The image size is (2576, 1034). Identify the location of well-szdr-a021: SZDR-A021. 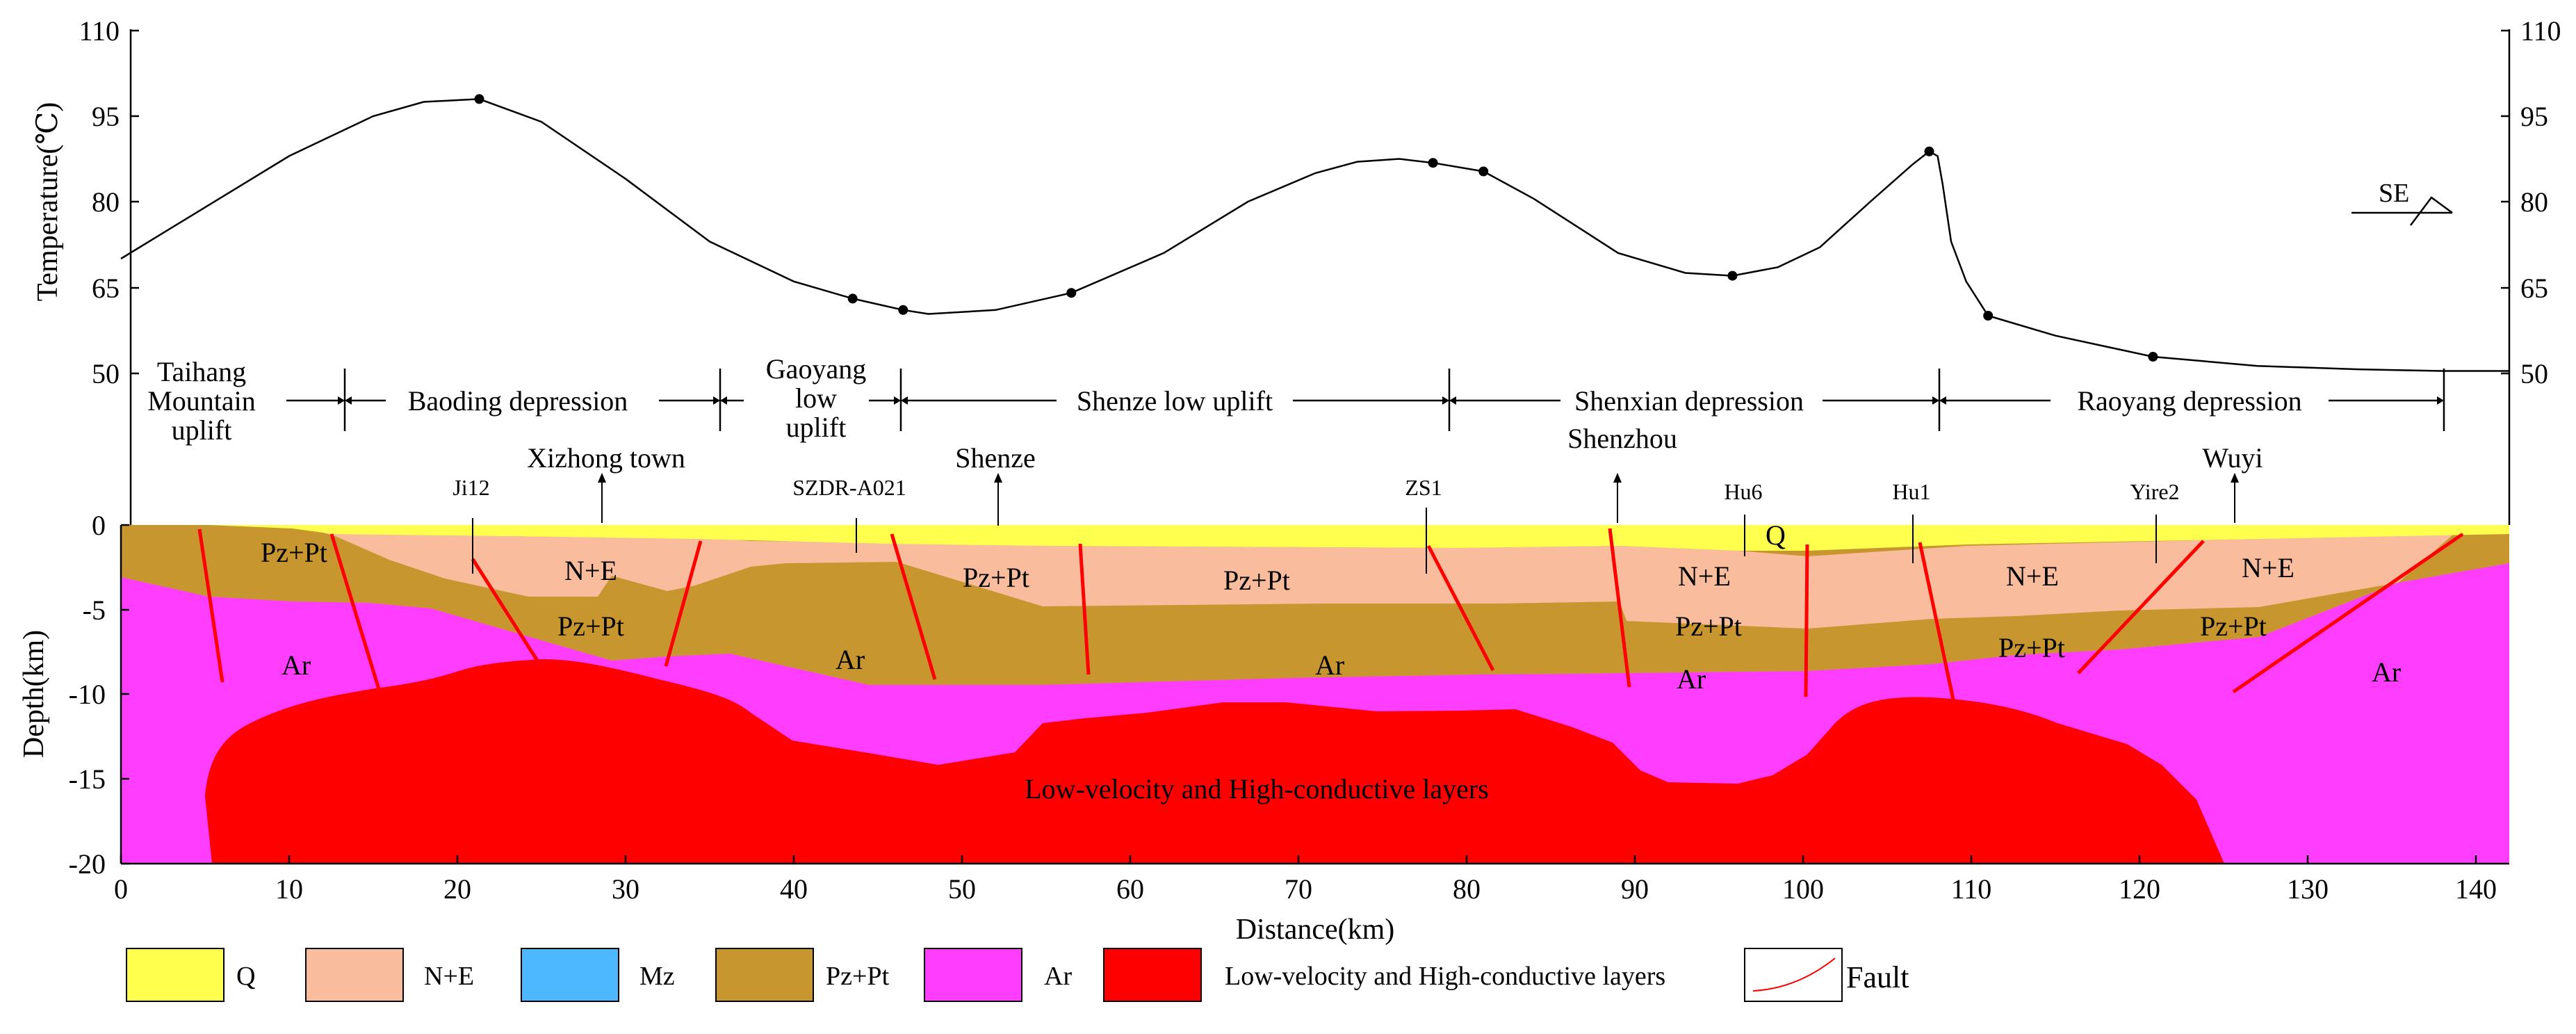
(849, 514).